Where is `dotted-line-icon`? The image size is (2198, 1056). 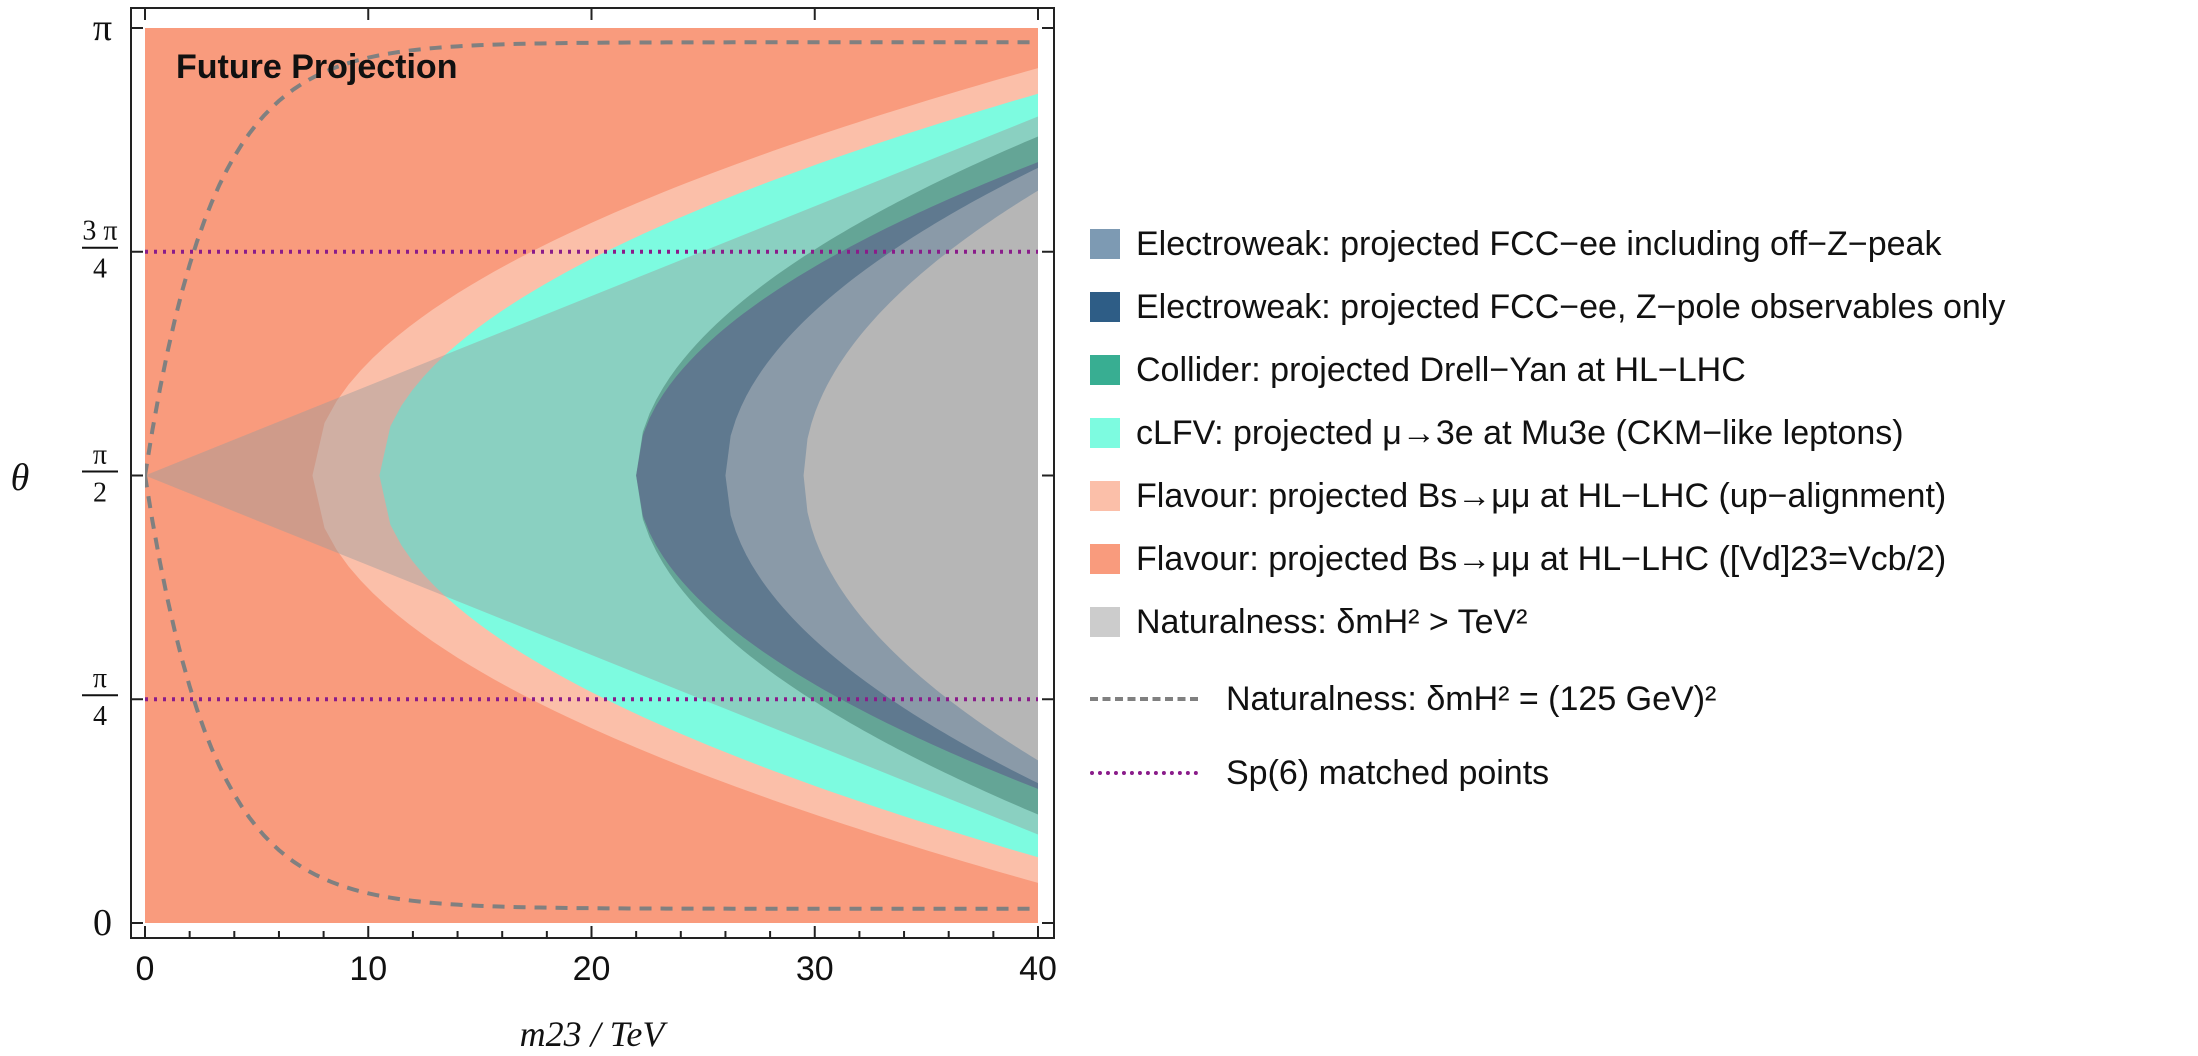
dotted-line-icon is located at coordinates (1144, 773).